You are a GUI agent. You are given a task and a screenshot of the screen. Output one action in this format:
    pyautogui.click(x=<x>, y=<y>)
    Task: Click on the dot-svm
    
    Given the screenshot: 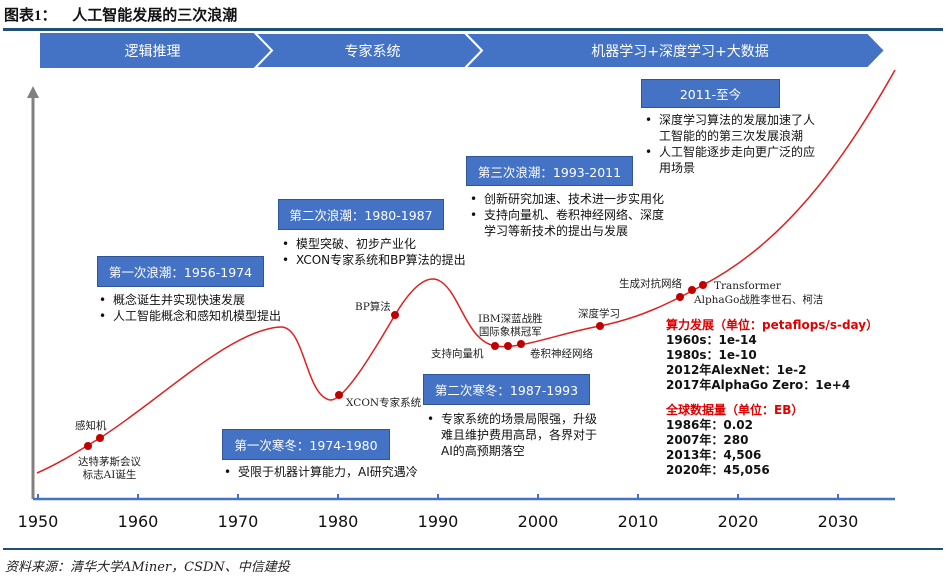 What is the action you would take?
    pyautogui.click(x=495, y=346)
    